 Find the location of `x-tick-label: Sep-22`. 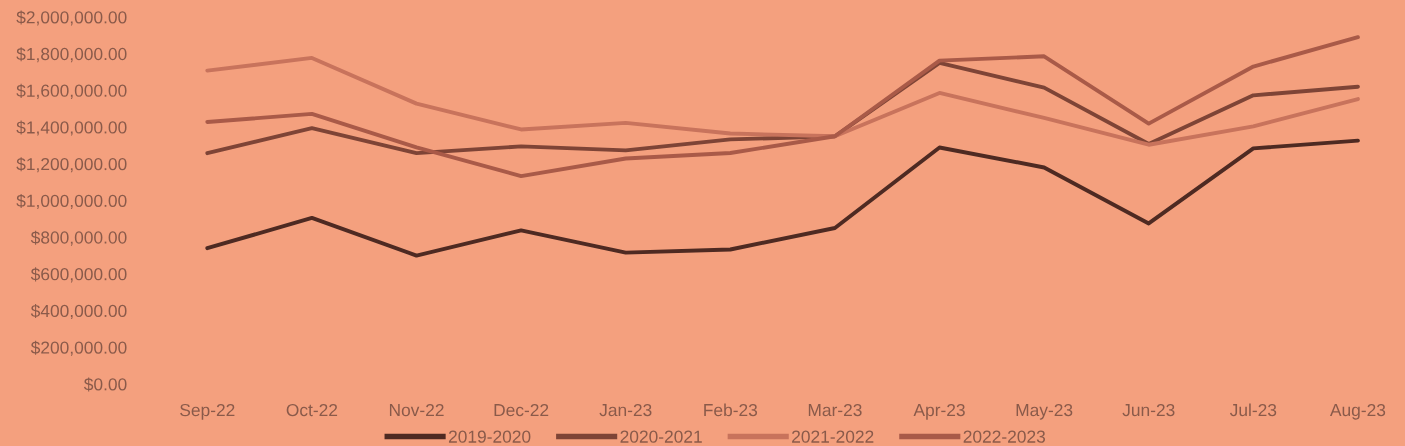

x-tick-label: Sep-22 is located at coordinates (207, 411).